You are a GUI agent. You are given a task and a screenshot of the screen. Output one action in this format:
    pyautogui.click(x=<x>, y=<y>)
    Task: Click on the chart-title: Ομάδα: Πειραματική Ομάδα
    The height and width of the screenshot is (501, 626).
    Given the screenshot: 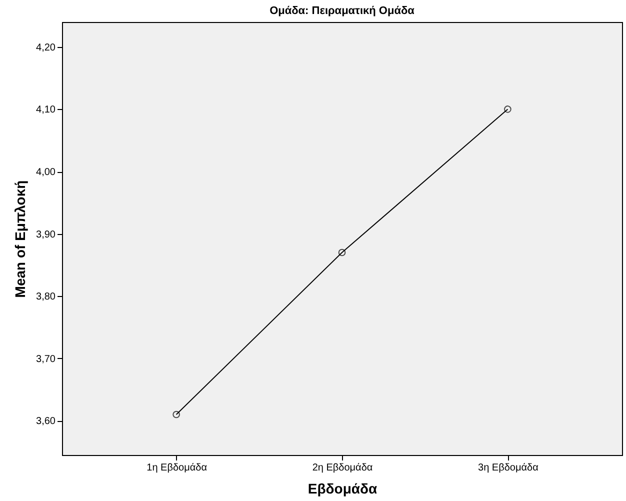 What is the action you would take?
    pyautogui.click(x=342, y=11)
    